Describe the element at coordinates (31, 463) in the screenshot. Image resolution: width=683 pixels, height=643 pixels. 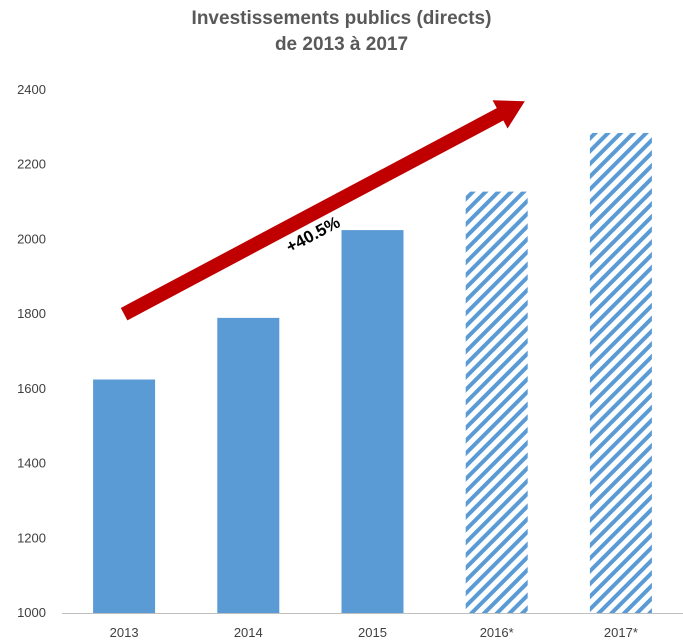
I see `y-tick-label: 1400` at that location.